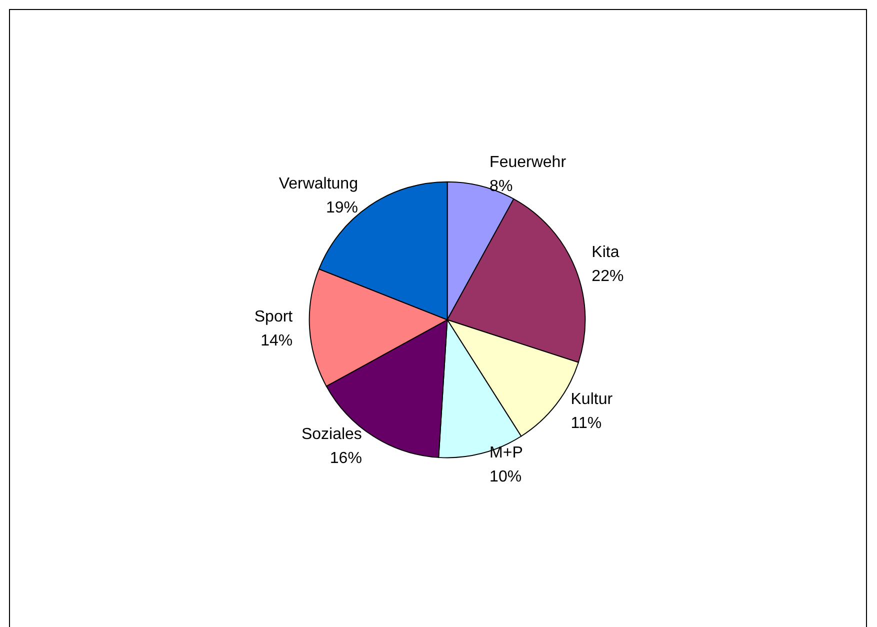 This screenshot has height=627, width=877. What do you see at coordinates (276, 341) in the screenshot?
I see `data-label: 14%` at bounding box center [276, 341].